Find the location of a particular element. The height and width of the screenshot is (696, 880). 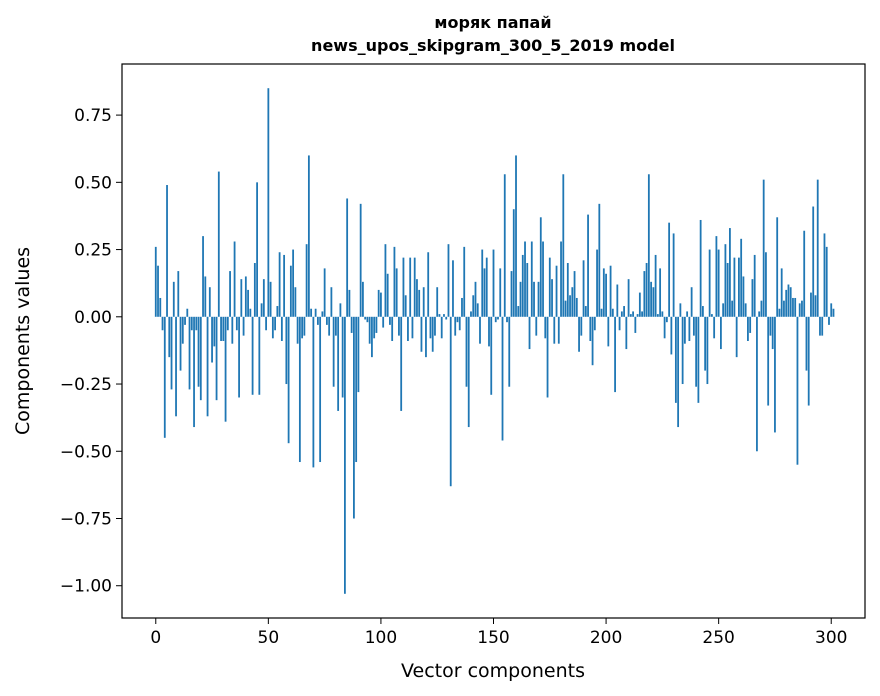

y-tick-label-1: −0.75 is located at coordinates (86, 519).